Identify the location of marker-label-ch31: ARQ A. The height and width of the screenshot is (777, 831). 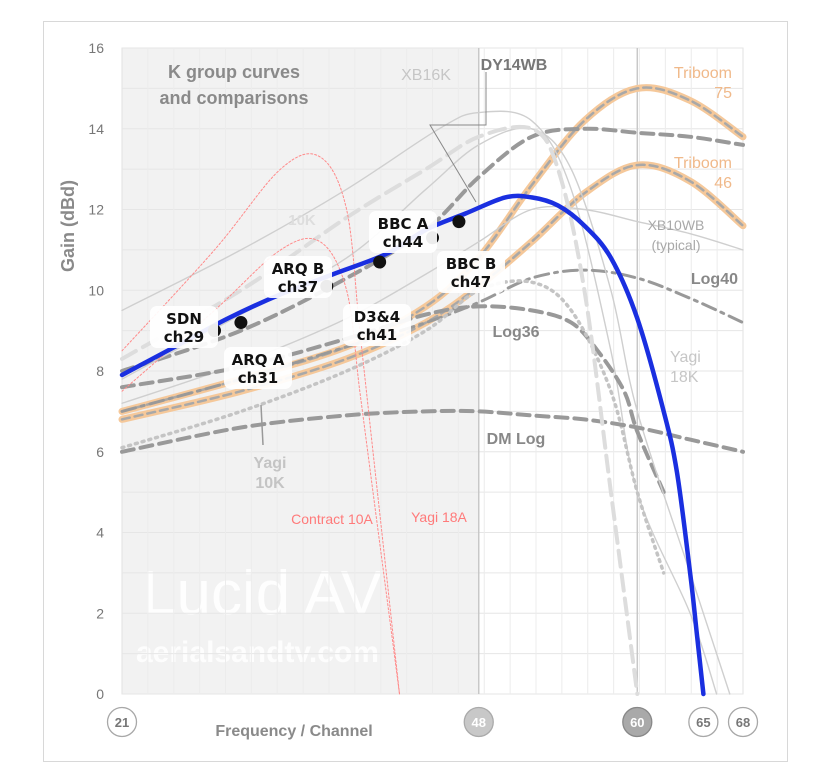
(258, 360).